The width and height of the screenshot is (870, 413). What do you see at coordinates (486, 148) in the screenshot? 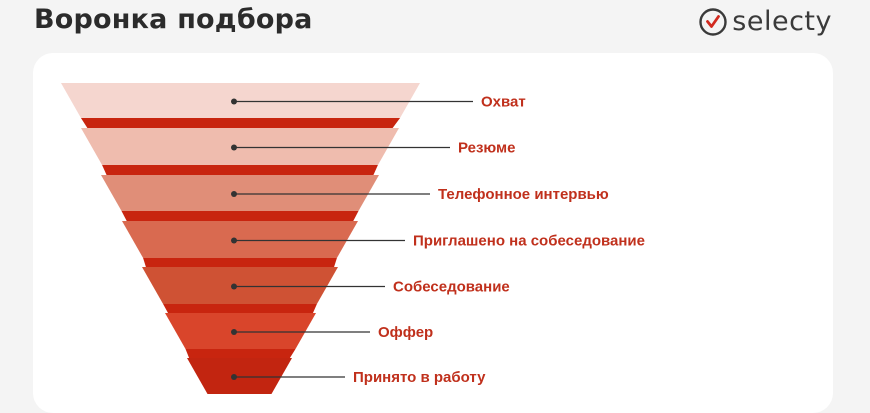
I see `funnel-stage-label: Резюме` at bounding box center [486, 148].